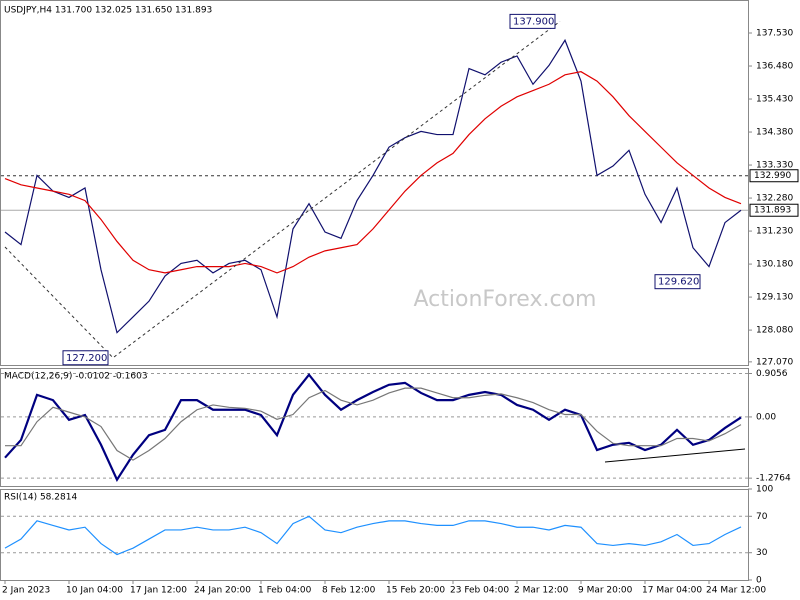 This screenshot has height=600, width=800. What do you see at coordinates (541, 591) in the screenshot?
I see `x-tick-label: 2 Mar 12:00` at bounding box center [541, 591].